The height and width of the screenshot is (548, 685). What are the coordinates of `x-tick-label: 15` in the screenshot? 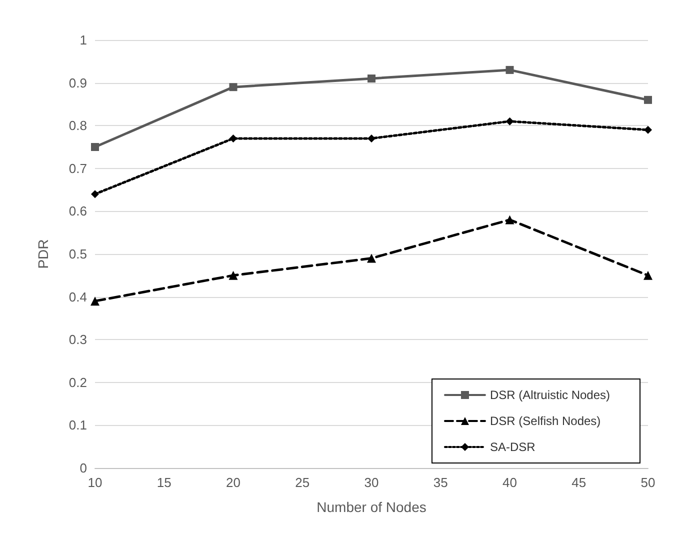 It's located at (164, 482).